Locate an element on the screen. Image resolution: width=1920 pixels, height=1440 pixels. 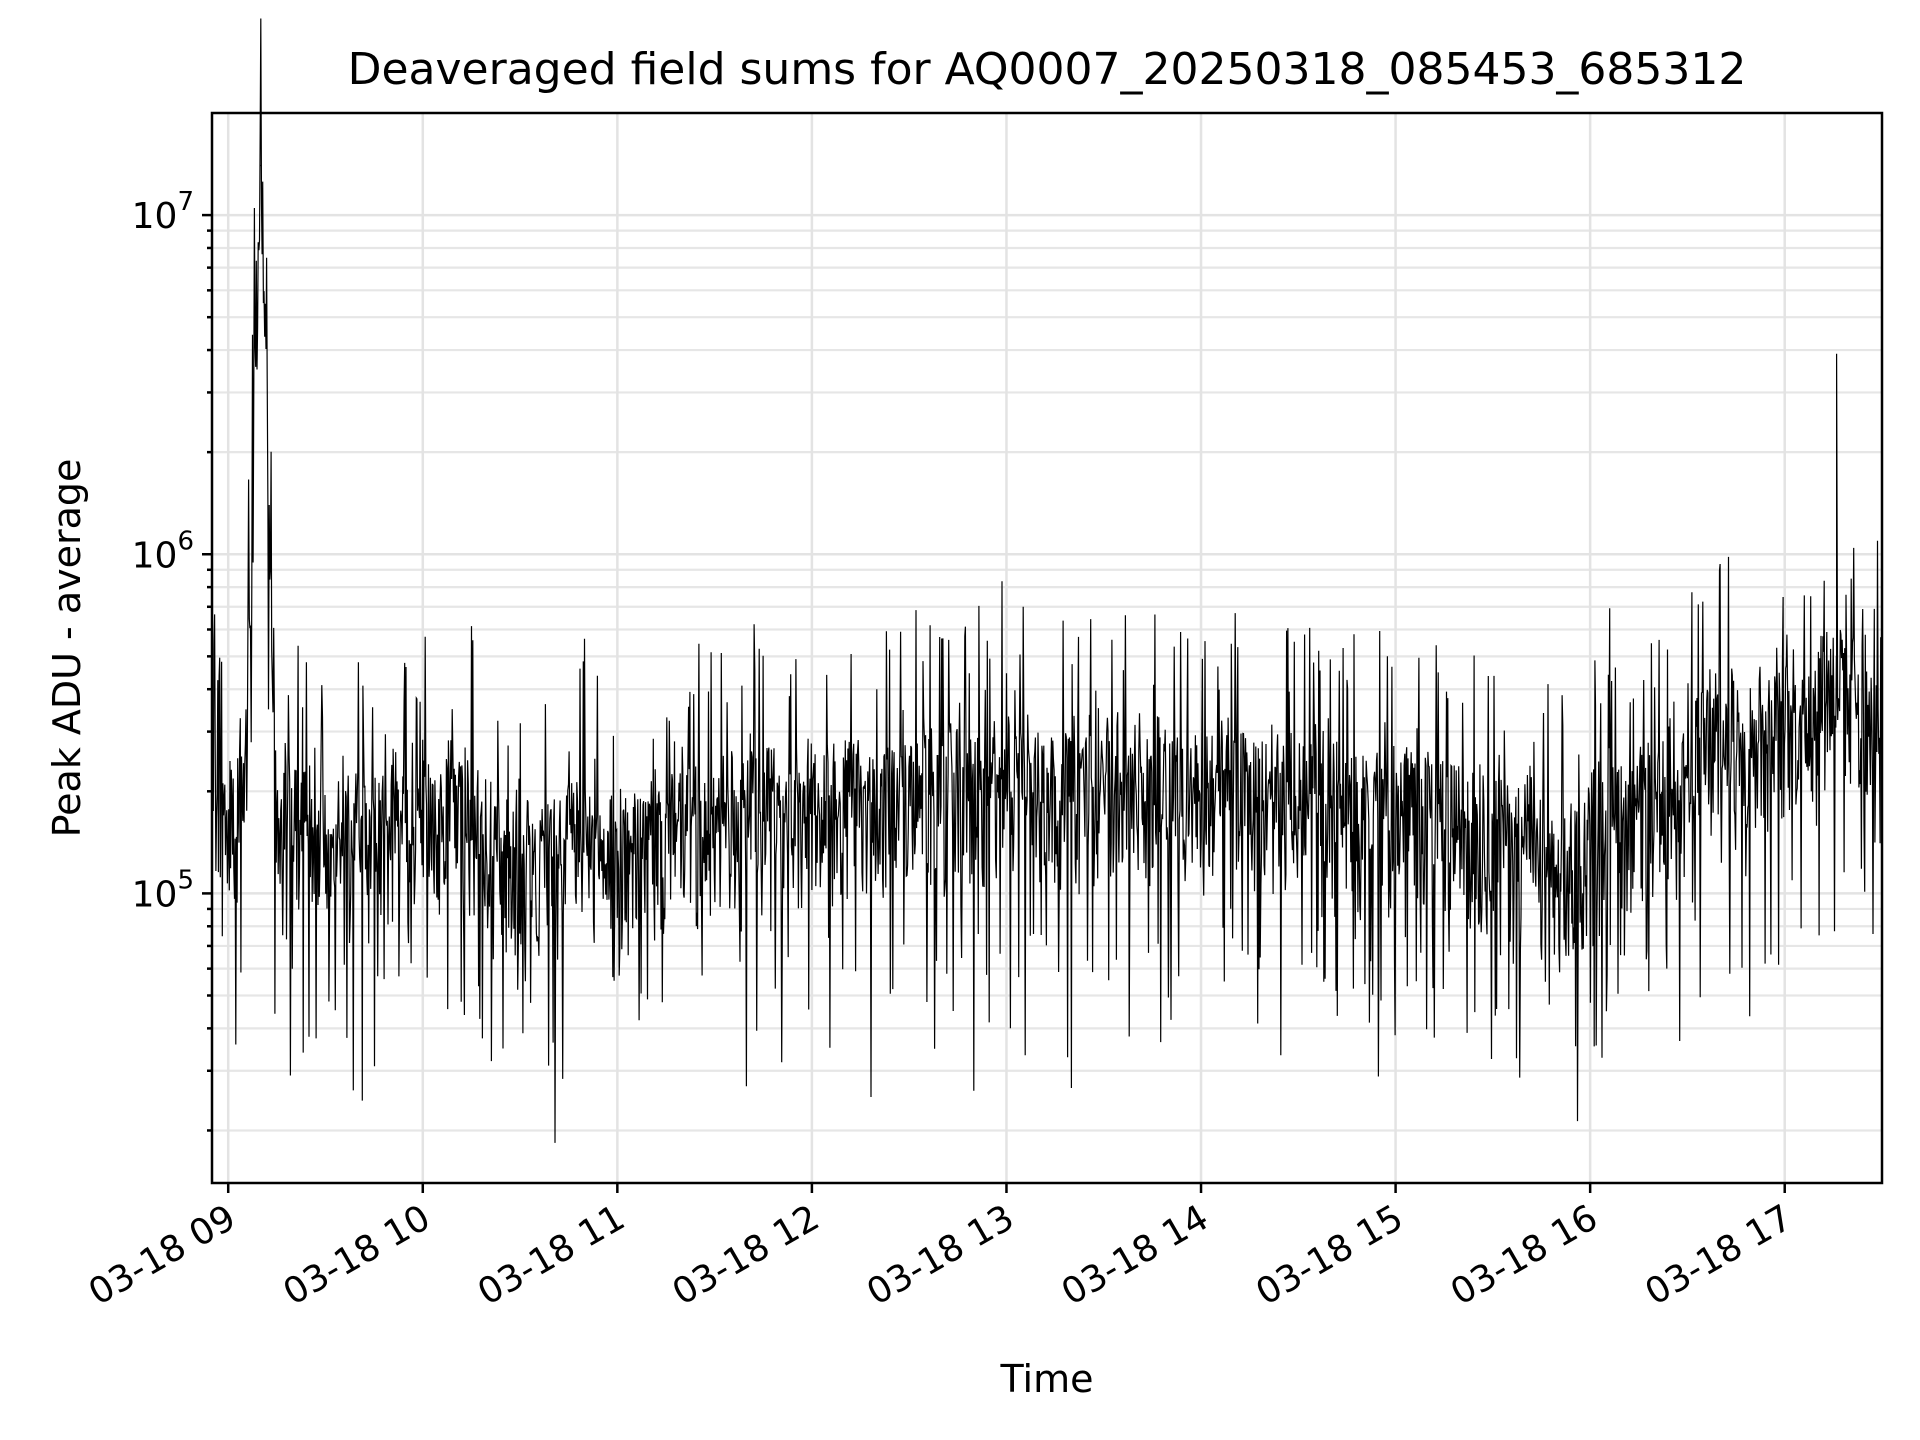
y-tick-label: 10⁵ is located at coordinates (163, 890).